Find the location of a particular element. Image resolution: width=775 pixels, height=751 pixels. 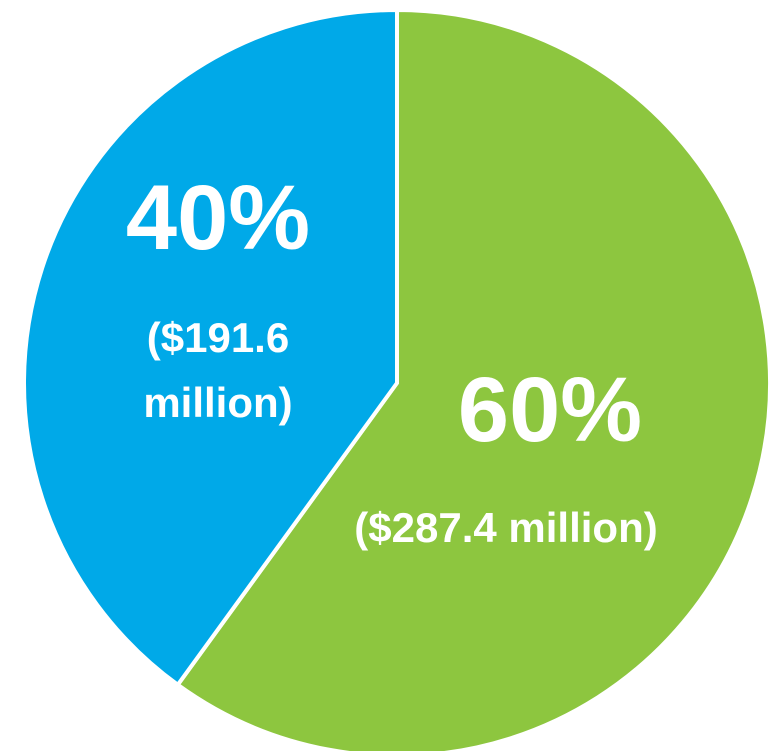

slice-60-amount-label: ($287.4 million) is located at coordinates (505, 527).